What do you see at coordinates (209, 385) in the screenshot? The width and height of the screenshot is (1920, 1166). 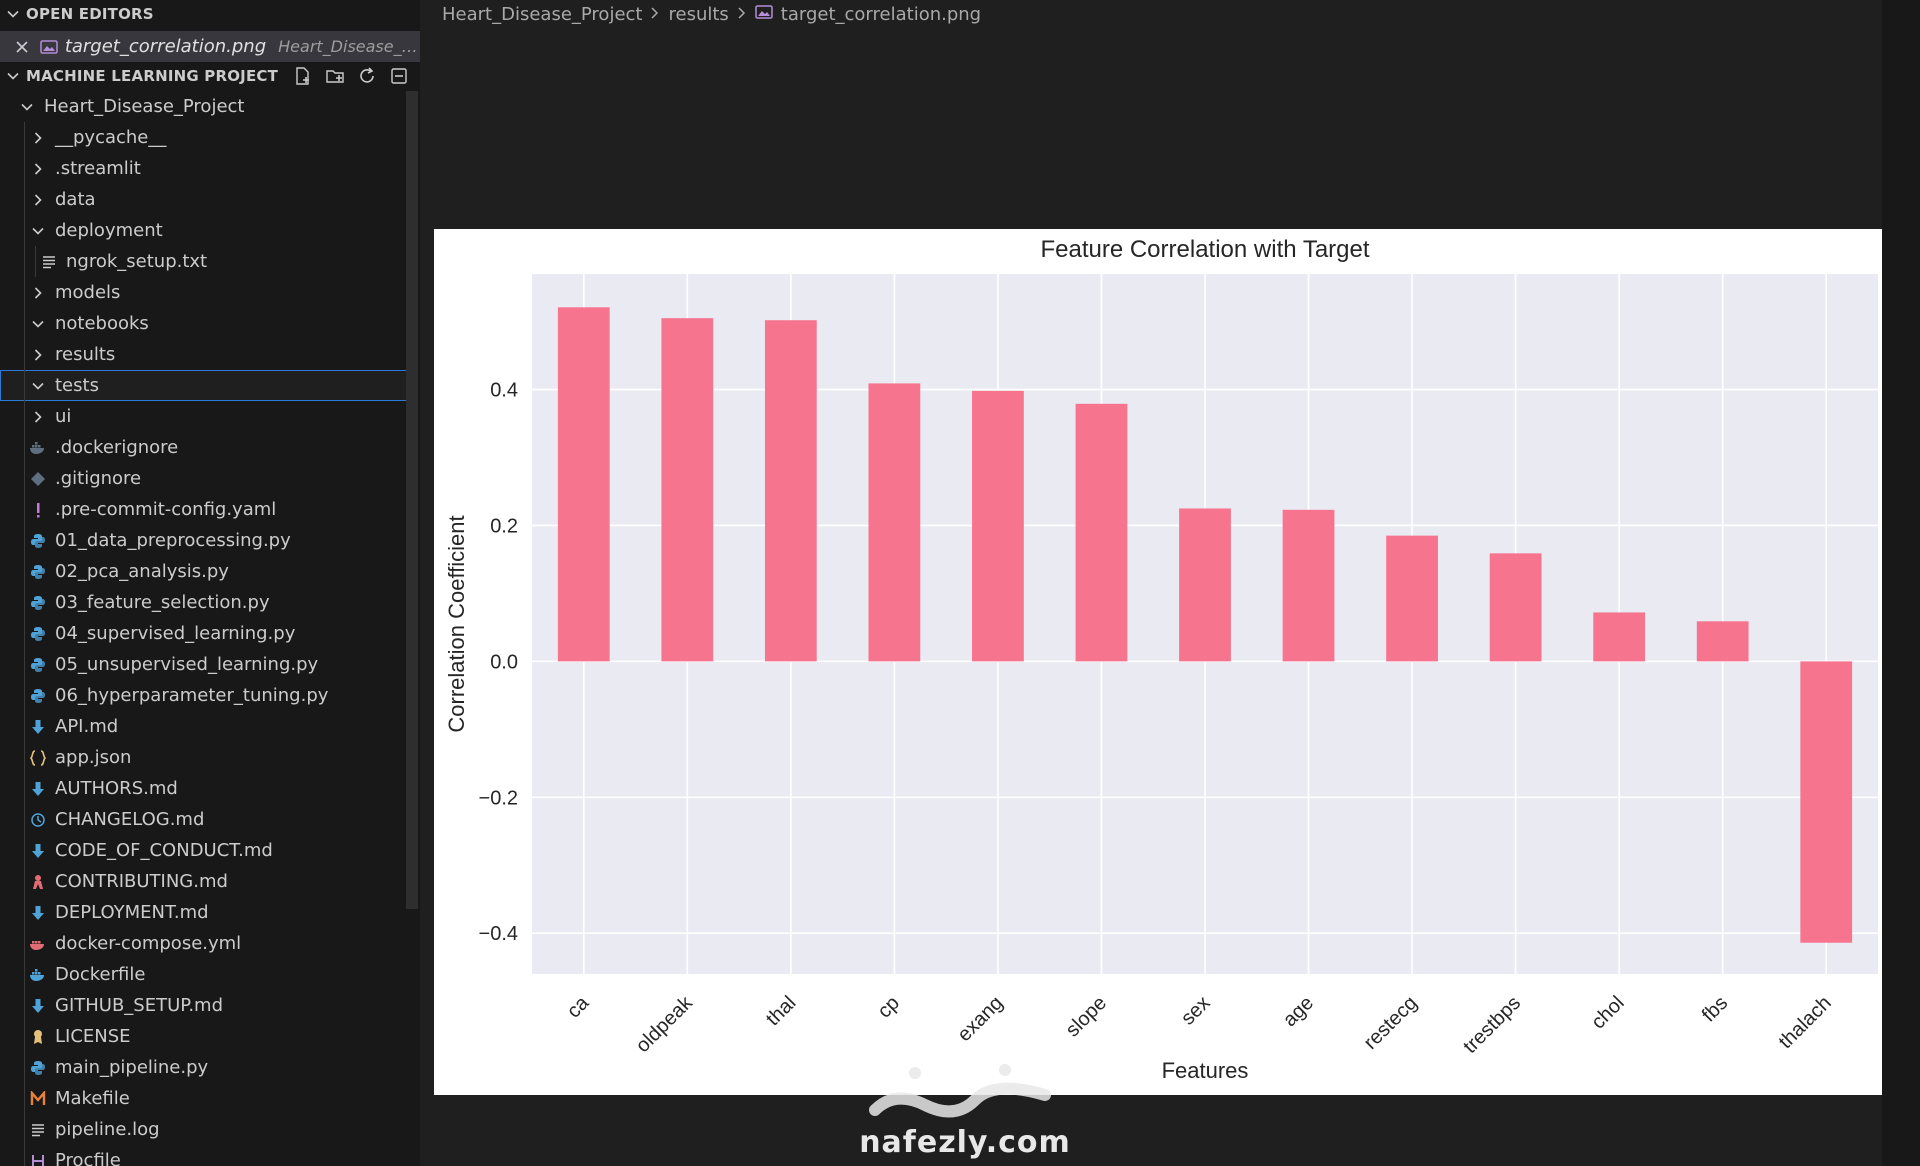 I see `folder-row: tests` at bounding box center [209, 385].